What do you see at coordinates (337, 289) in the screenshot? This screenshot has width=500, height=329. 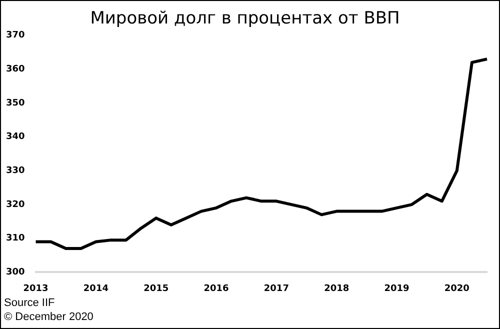 I see `x-tick-label: 2018` at bounding box center [337, 289].